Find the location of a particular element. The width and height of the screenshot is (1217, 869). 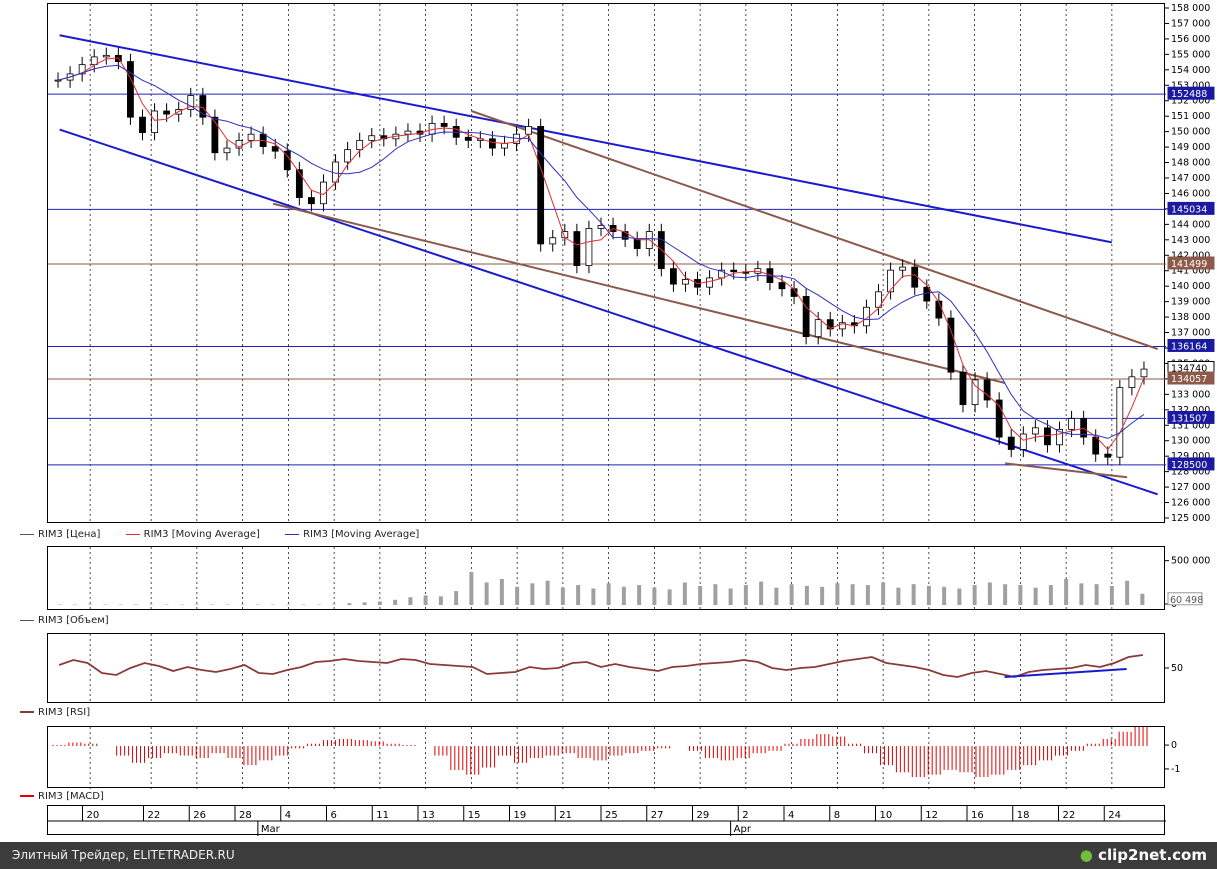

date-tick-label: 19 is located at coordinates (520, 815).